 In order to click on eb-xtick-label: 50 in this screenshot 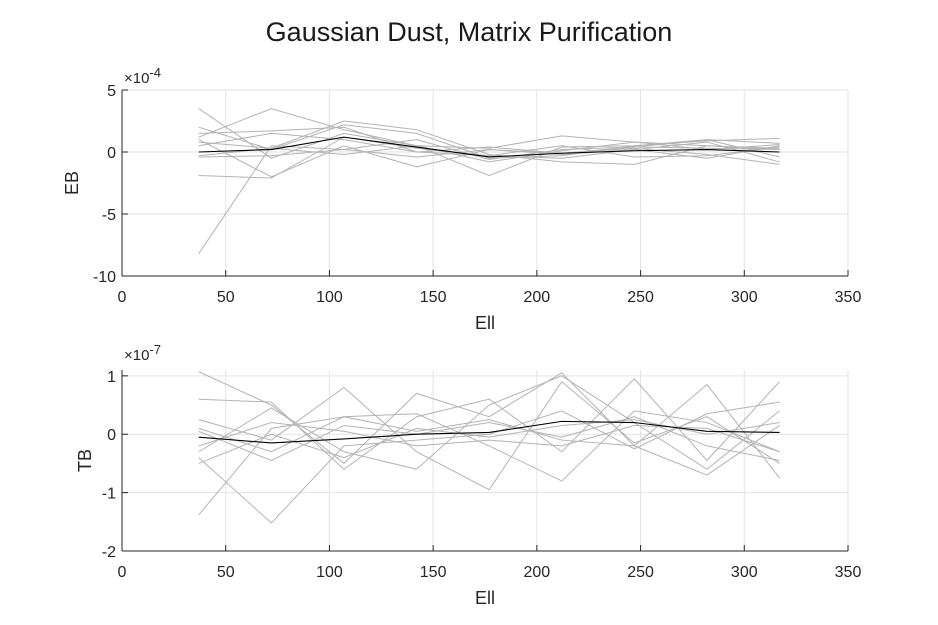, I will do `click(226, 297)`.